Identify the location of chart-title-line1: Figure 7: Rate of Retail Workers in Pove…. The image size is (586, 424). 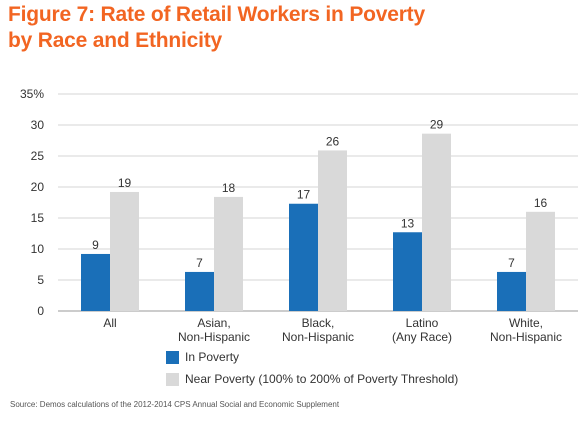
(216, 14).